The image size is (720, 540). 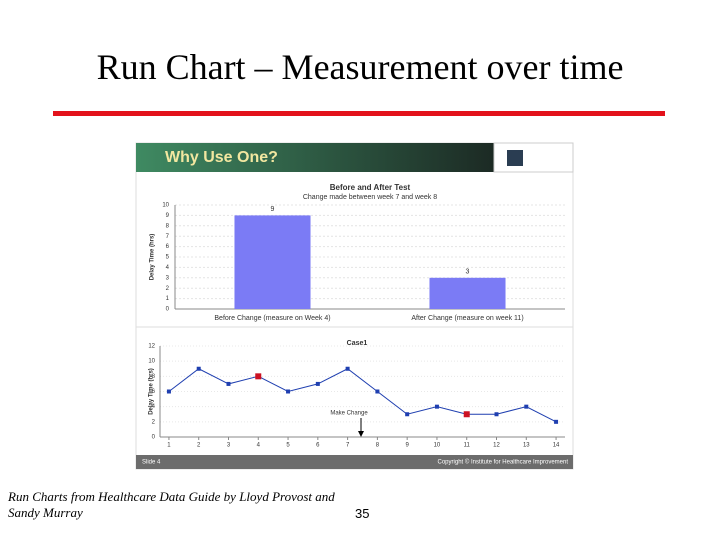 What do you see at coordinates (556, 446) in the screenshot?
I see `x-tick-label: 14` at bounding box center [556, 446].